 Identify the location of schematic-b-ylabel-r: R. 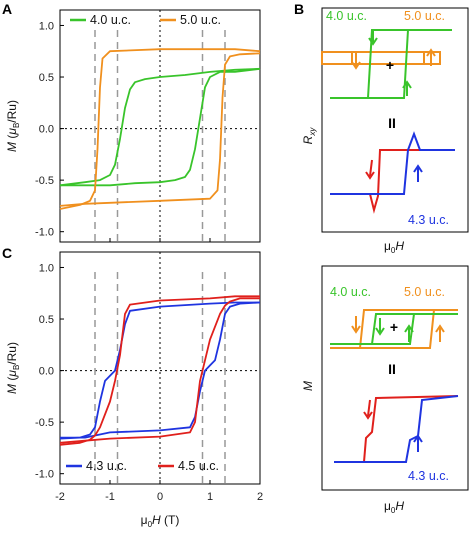
(308, 139).